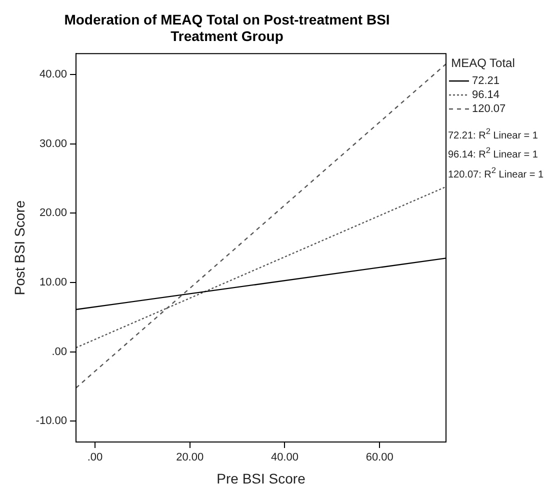  What do you see at coordinates (95, 458) in the screenshot?
I see `x-tick-label: .00` at bounding box center [95, 458].